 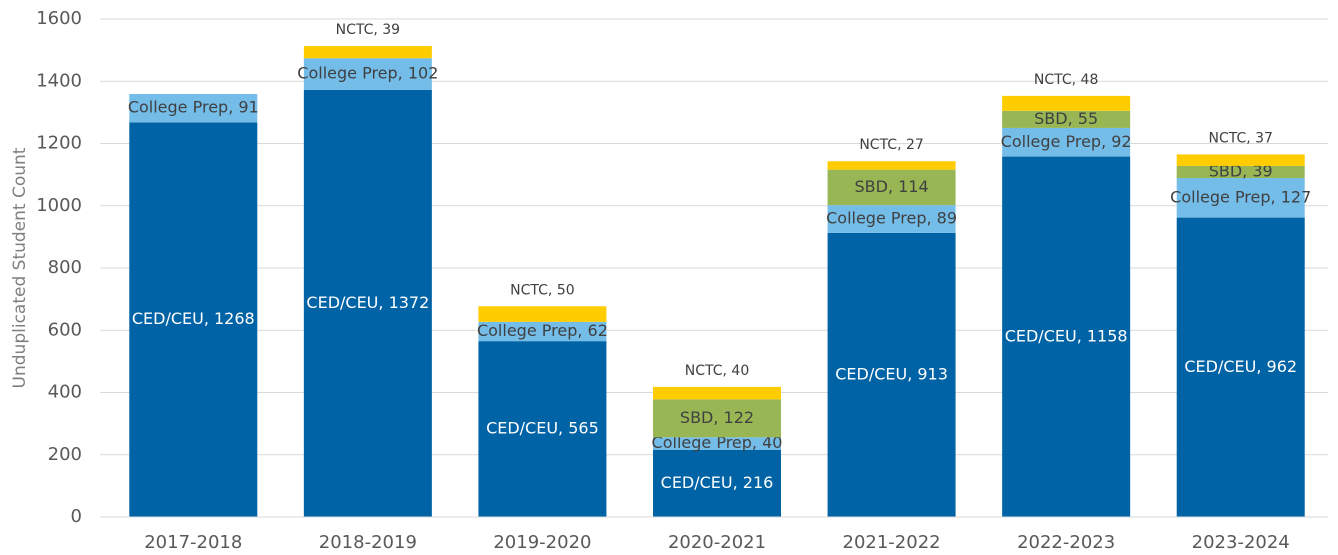 I want to click on data-label: NCTC, 37, so click(x=1240, y=138).